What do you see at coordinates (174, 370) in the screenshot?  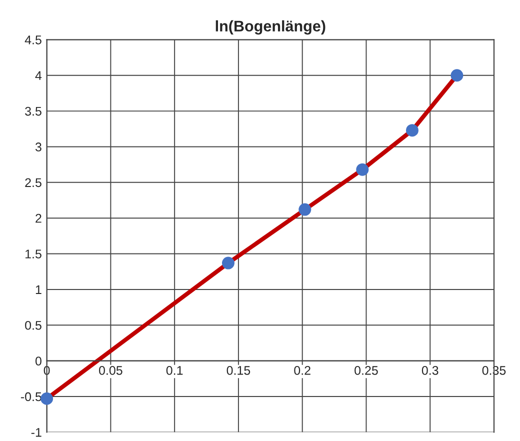 I see `x-tick-label: 0.1` at bounding box center [174, 370].